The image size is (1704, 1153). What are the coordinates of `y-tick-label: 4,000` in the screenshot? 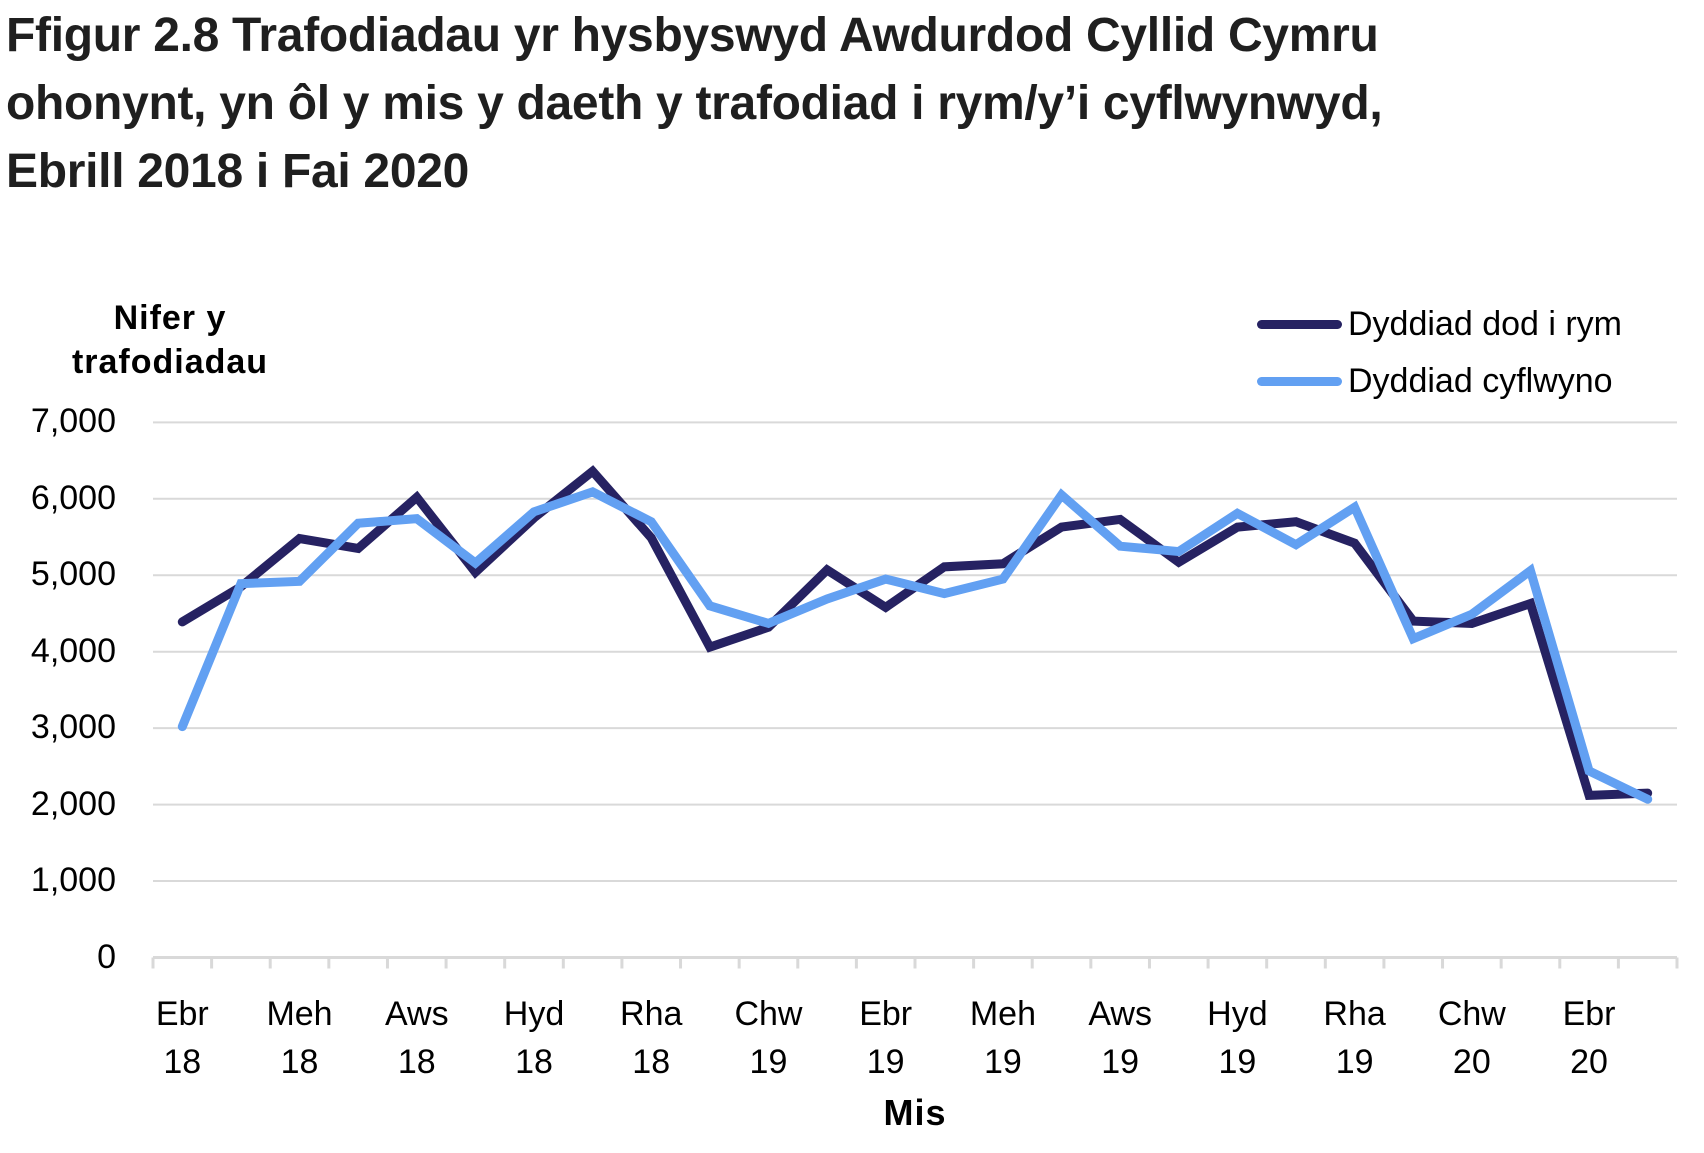 It's located at (73, 650).